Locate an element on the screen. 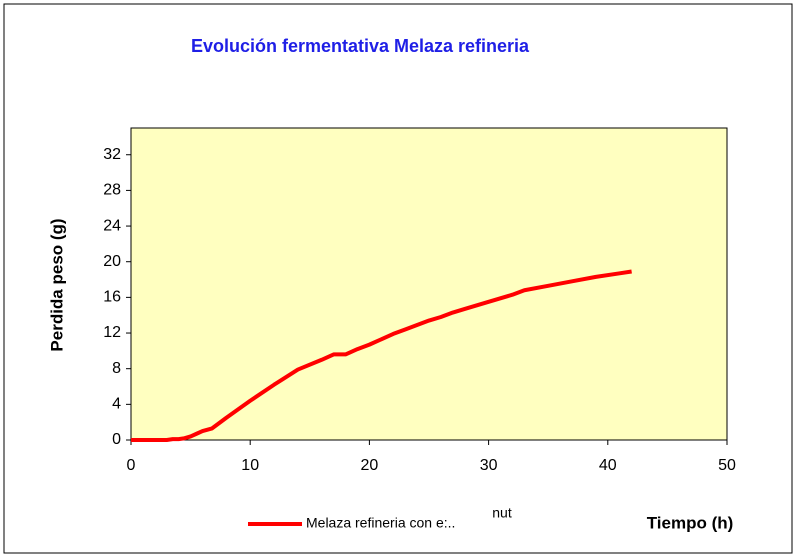 The height and width of the screenshot is (558, 797). y-axis-label: Perdida peso (g) is located at coordinates (56, 284).